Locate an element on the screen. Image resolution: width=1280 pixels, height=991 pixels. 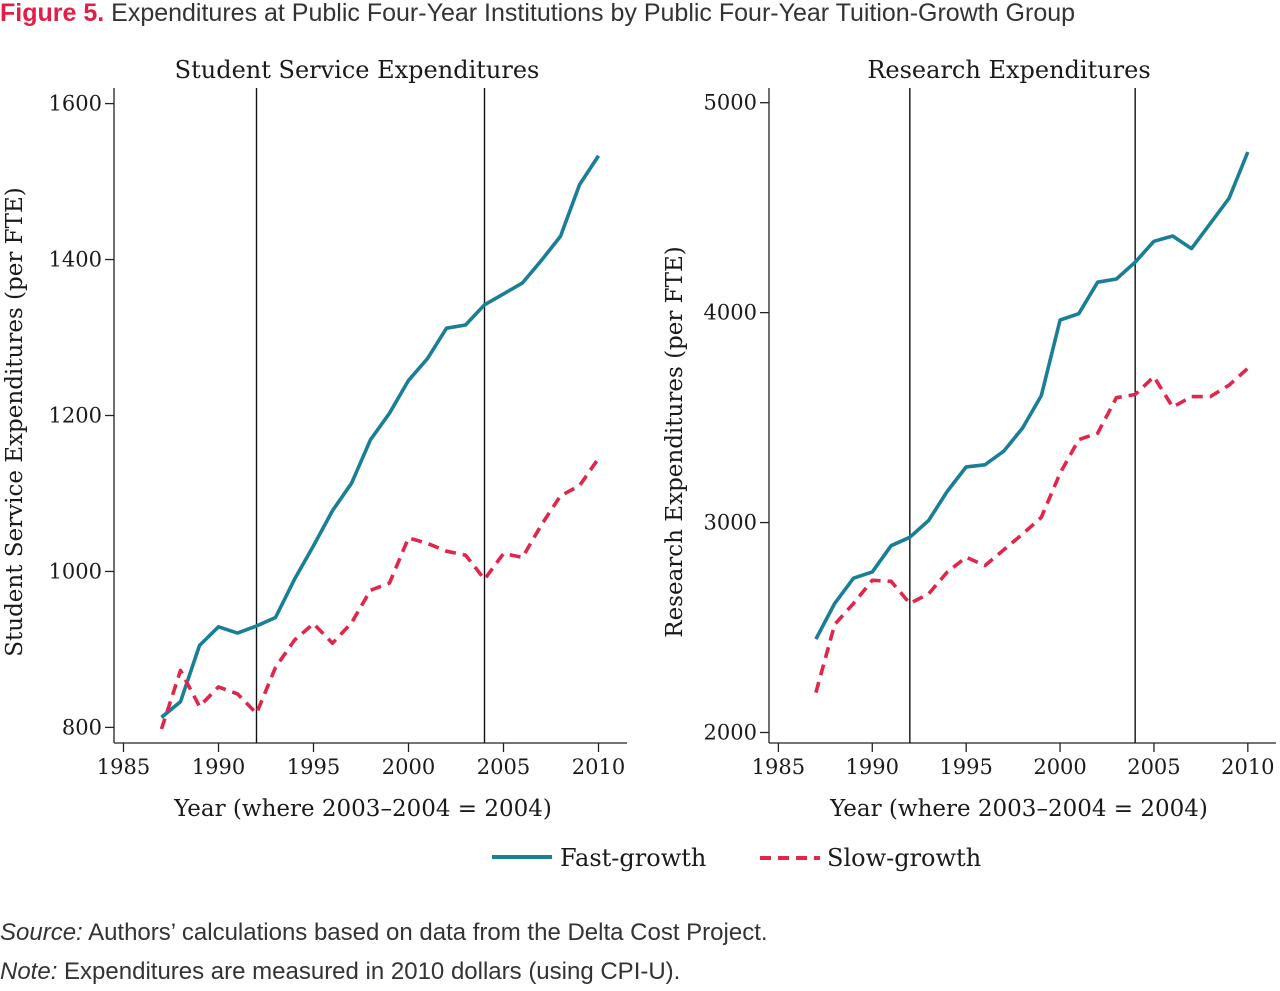
x-axis-label: Year (where 2003–2004 = 2004) is located at coordinates (1018, 809).